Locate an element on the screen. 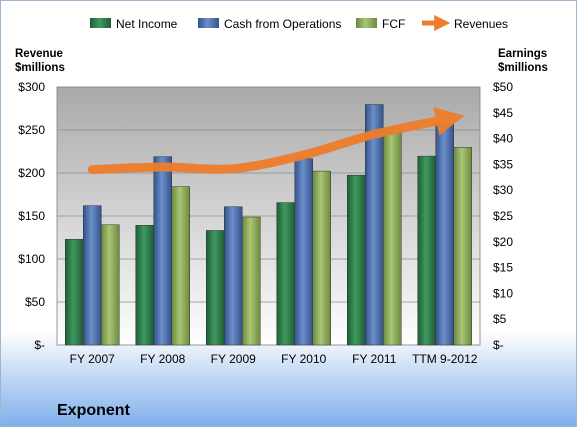  category-label: FY 2008 is located at coordinates (162, 359).